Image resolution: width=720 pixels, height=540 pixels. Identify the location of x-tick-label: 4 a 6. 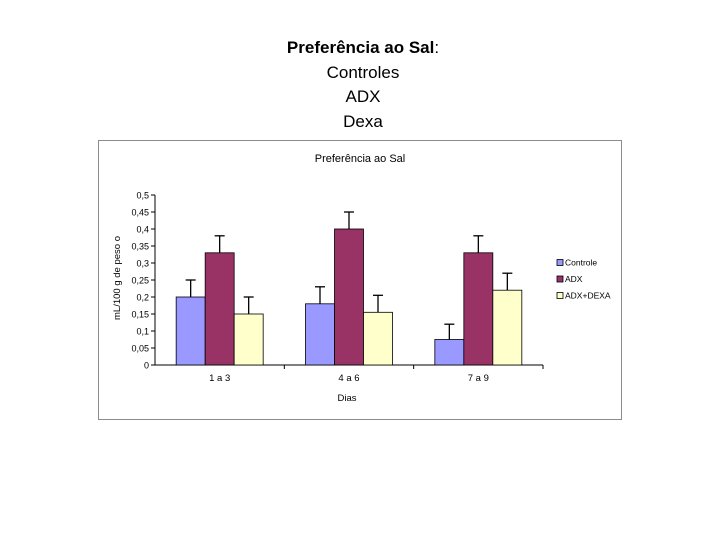
(348, 378).